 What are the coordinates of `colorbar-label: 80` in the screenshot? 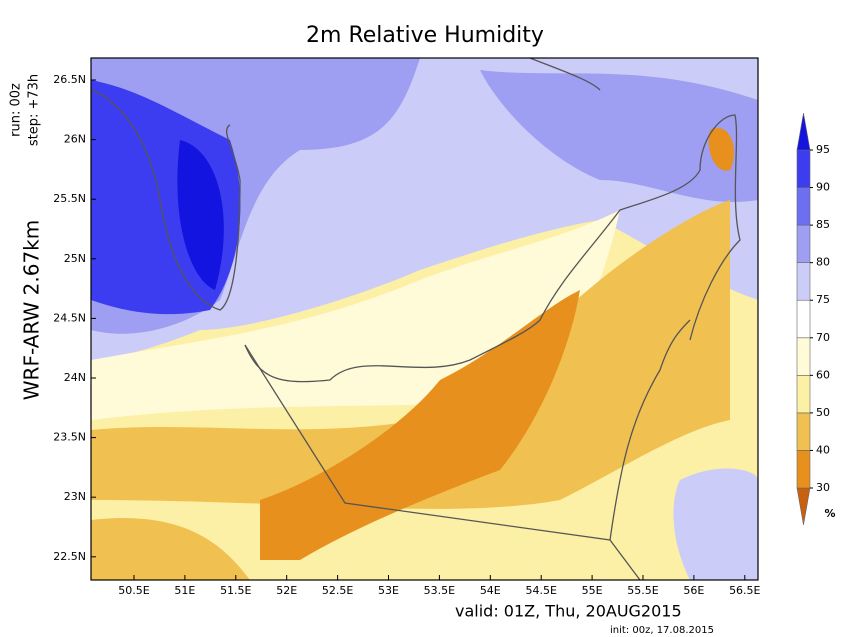 It's located at (823, 262).